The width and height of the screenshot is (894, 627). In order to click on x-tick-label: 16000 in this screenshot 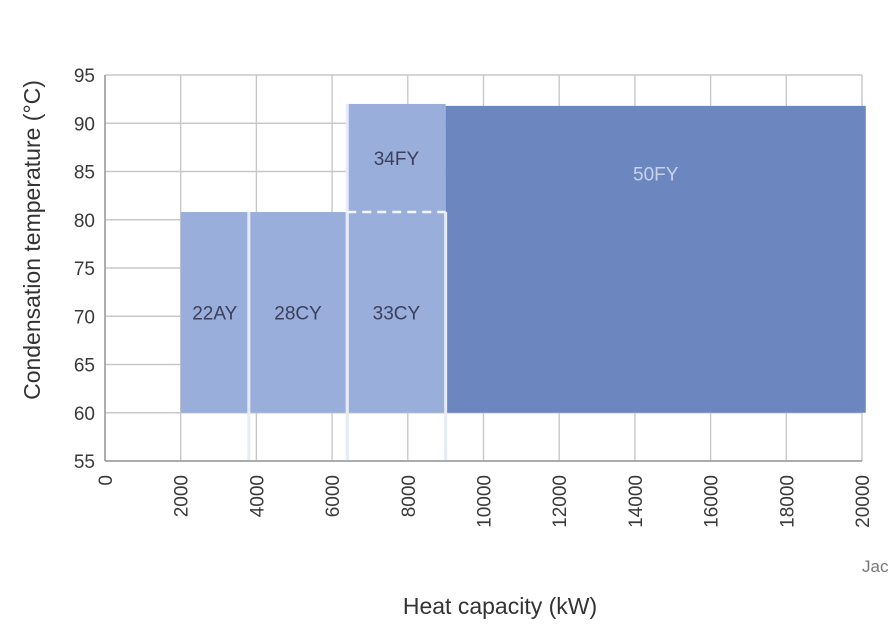, I will do `click(712, 501)`.